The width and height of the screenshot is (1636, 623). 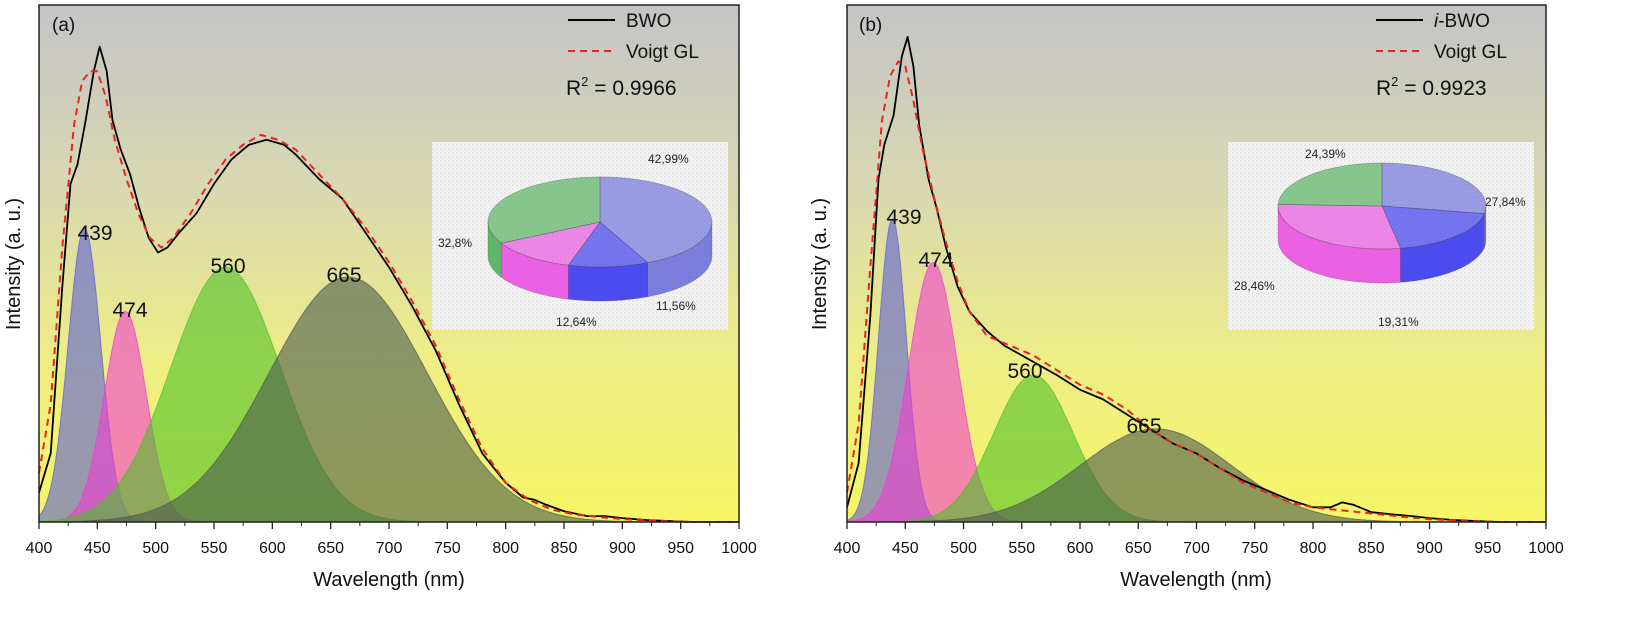 I want to click on r-squared: R2 = 0.9923, so click(x=1431, y=87).